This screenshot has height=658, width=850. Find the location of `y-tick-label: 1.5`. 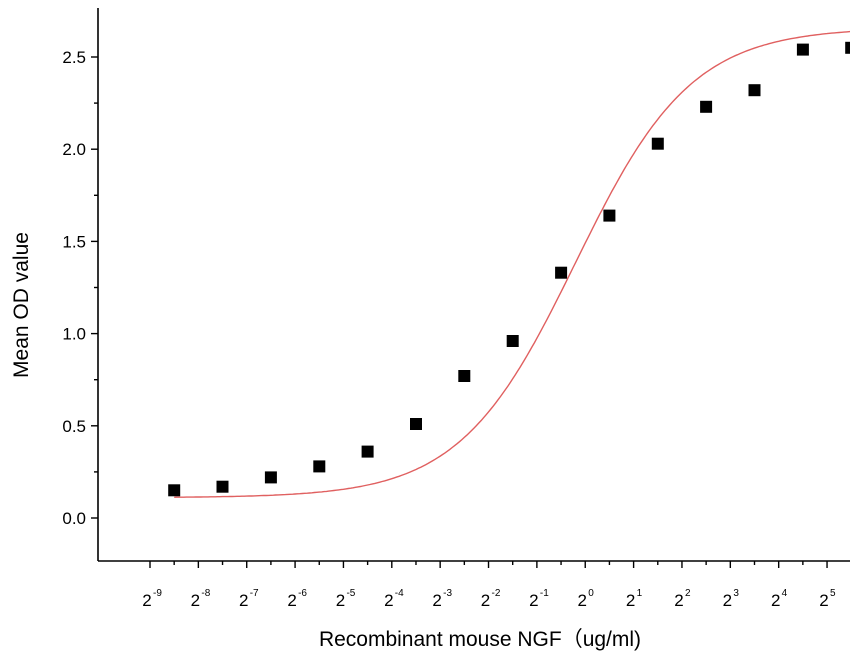

y-tick-label: 1.5 is located at coordinates (74, 241).